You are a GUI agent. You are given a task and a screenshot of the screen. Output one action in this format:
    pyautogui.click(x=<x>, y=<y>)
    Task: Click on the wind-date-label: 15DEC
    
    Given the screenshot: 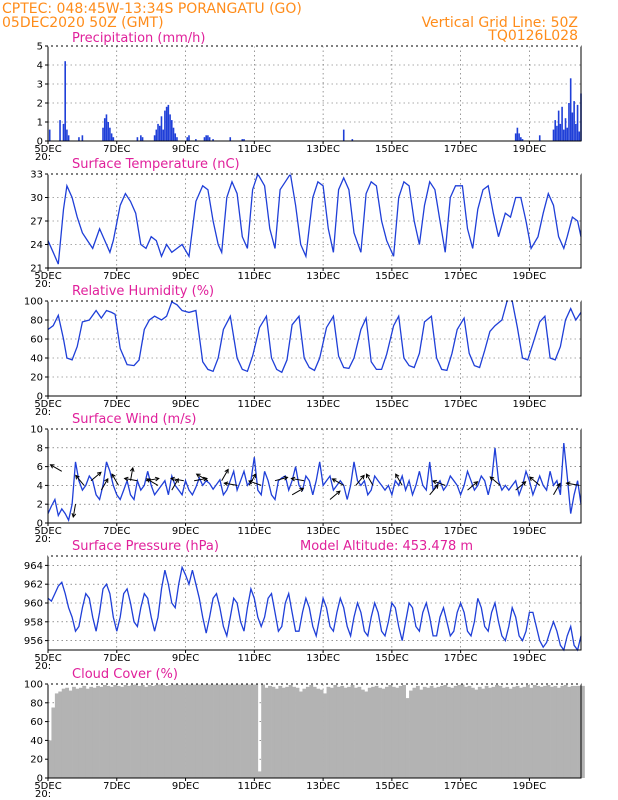 What is the action you would take?
    pyautogui.click(x=392, y=531)
    